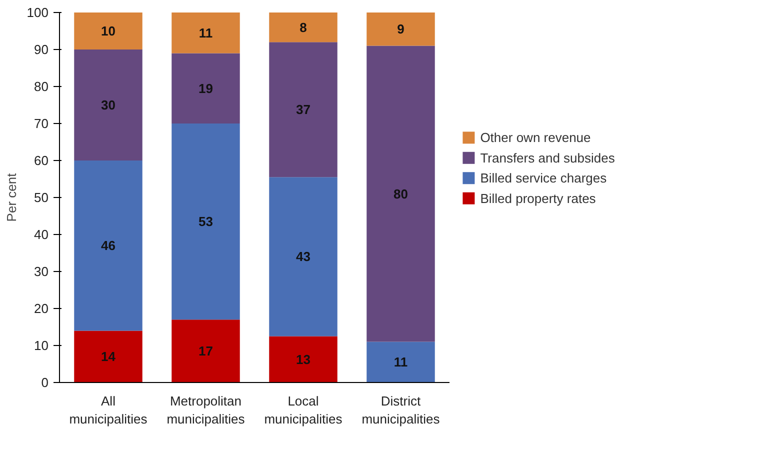 This screenshot has height=459, width=774. I want to click on data-label: 8, so click(303, 27).